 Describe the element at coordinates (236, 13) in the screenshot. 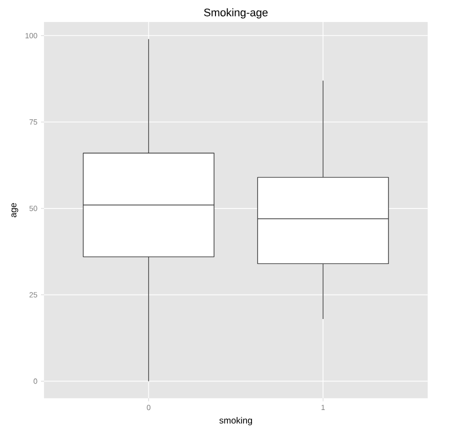

I see `chart-title: Smoking-age` at that location.